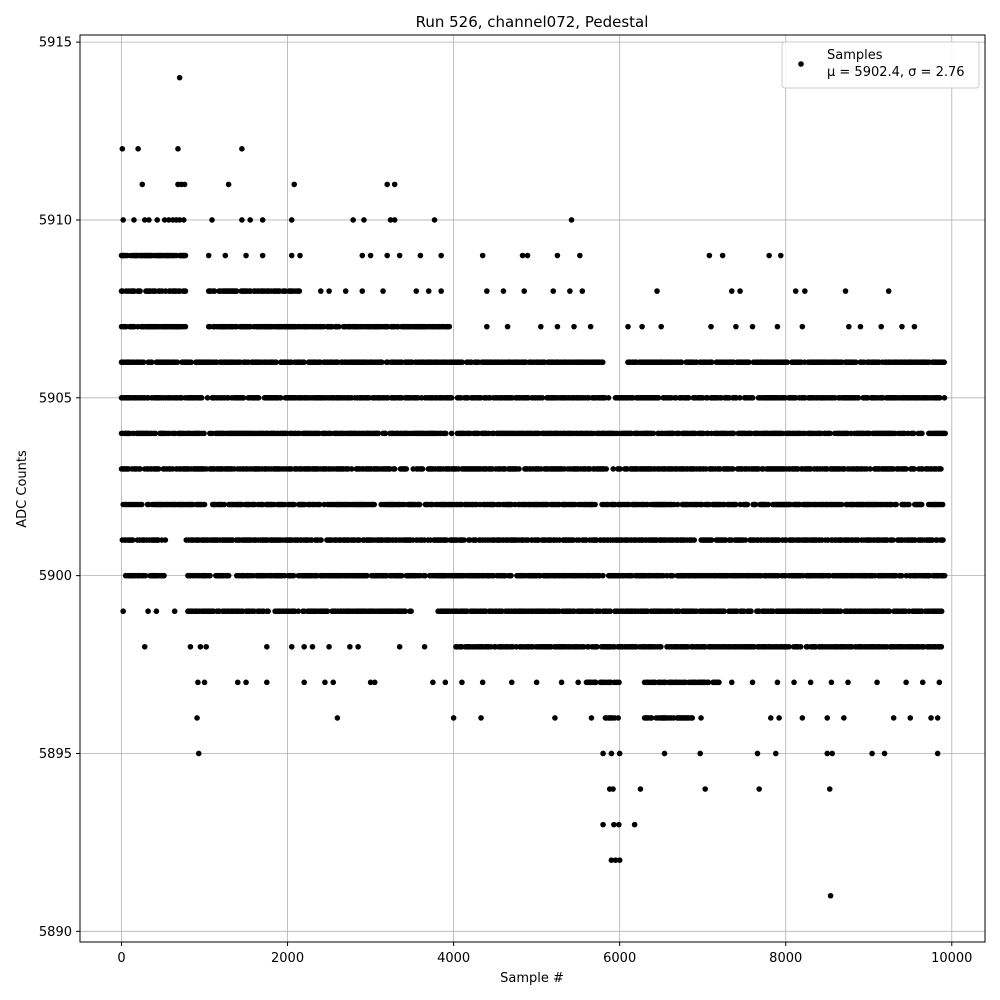 This screenshot has width=1000, height=1000. Describe the element at coordinates (896, 72) in the screenshot. I see `legend-stats: μ = 5902.4, σ = 2.76` at that location.